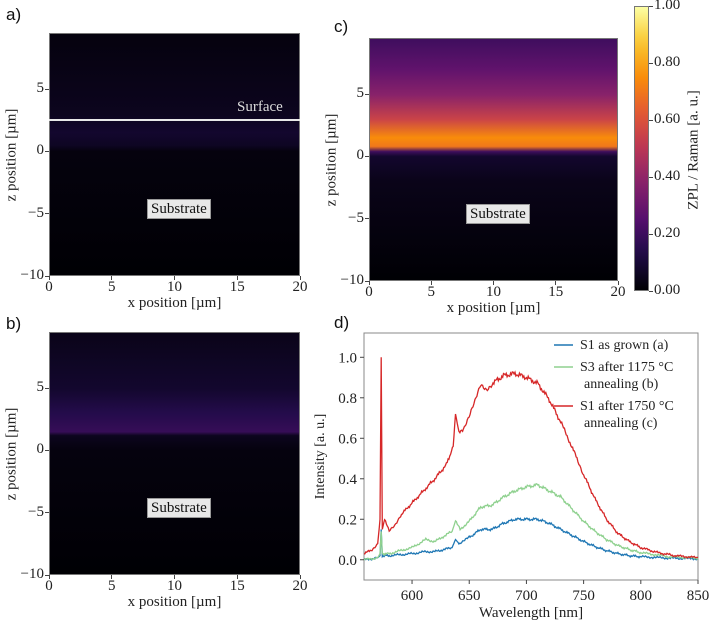  I want to click on colorbar-tick-label: 0.60, so click(667, 119).